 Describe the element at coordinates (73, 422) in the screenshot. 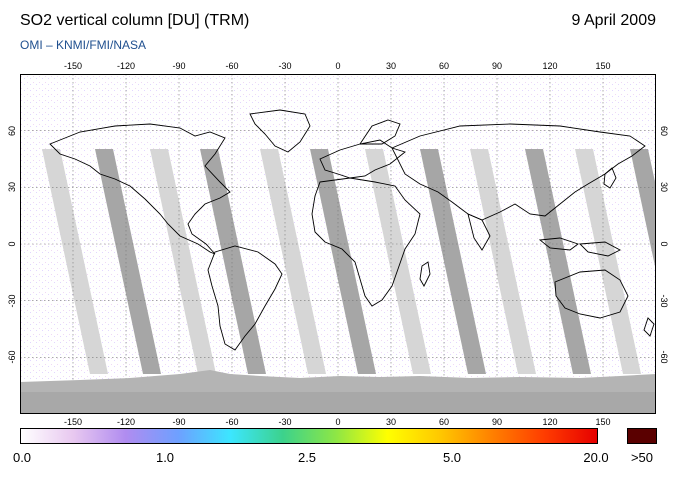

I see `bottom-lon-tick: -150` at that location.